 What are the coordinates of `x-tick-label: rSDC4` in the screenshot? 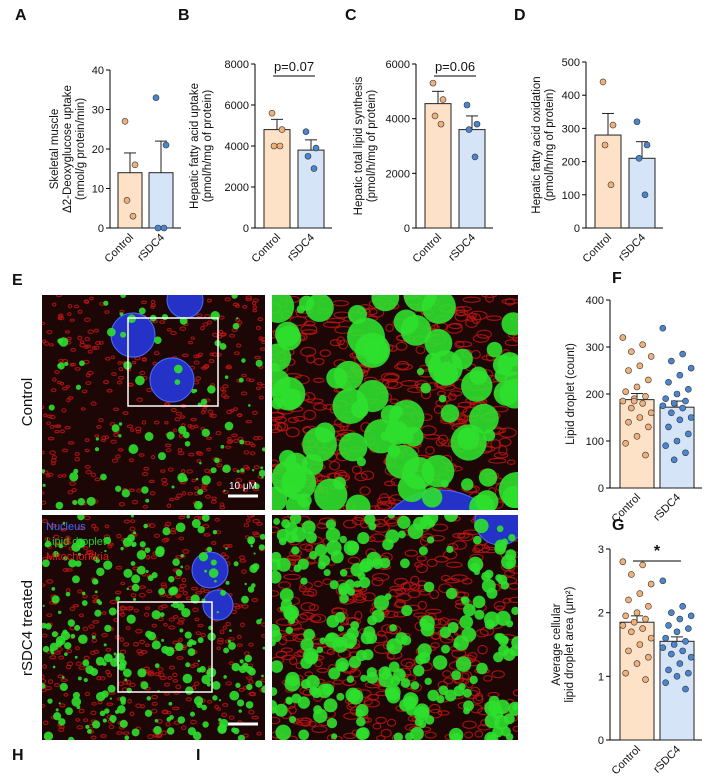 It's located at (301, 248).